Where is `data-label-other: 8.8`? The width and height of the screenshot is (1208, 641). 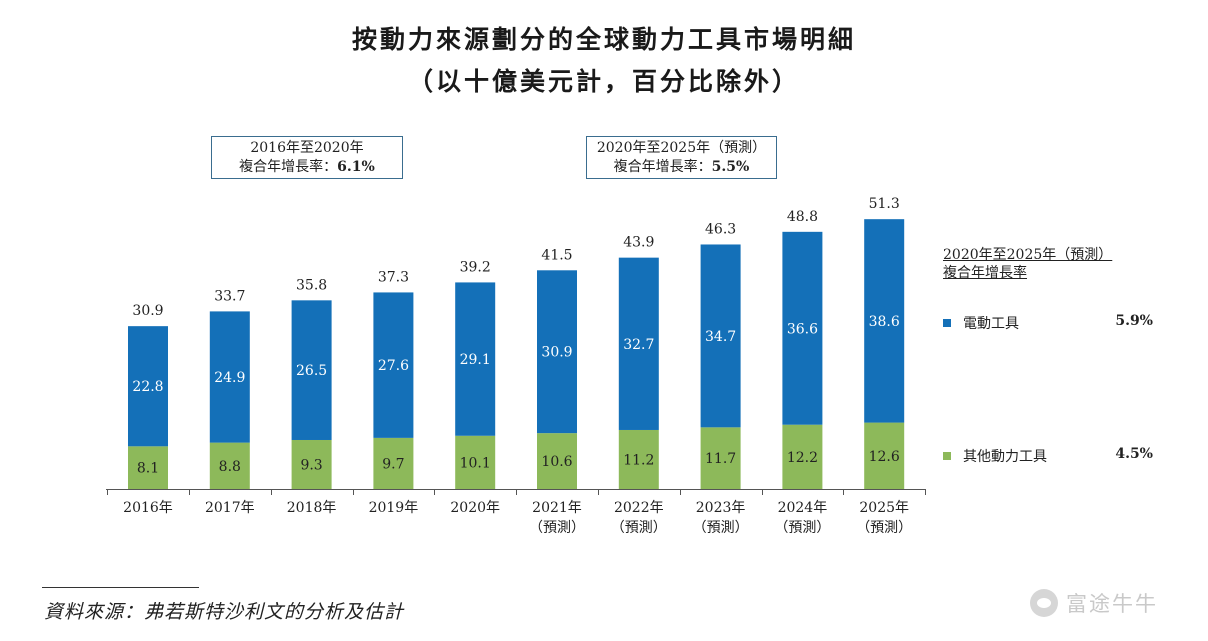 data-label-other: 8.8 is located at coordinates (230, 467).